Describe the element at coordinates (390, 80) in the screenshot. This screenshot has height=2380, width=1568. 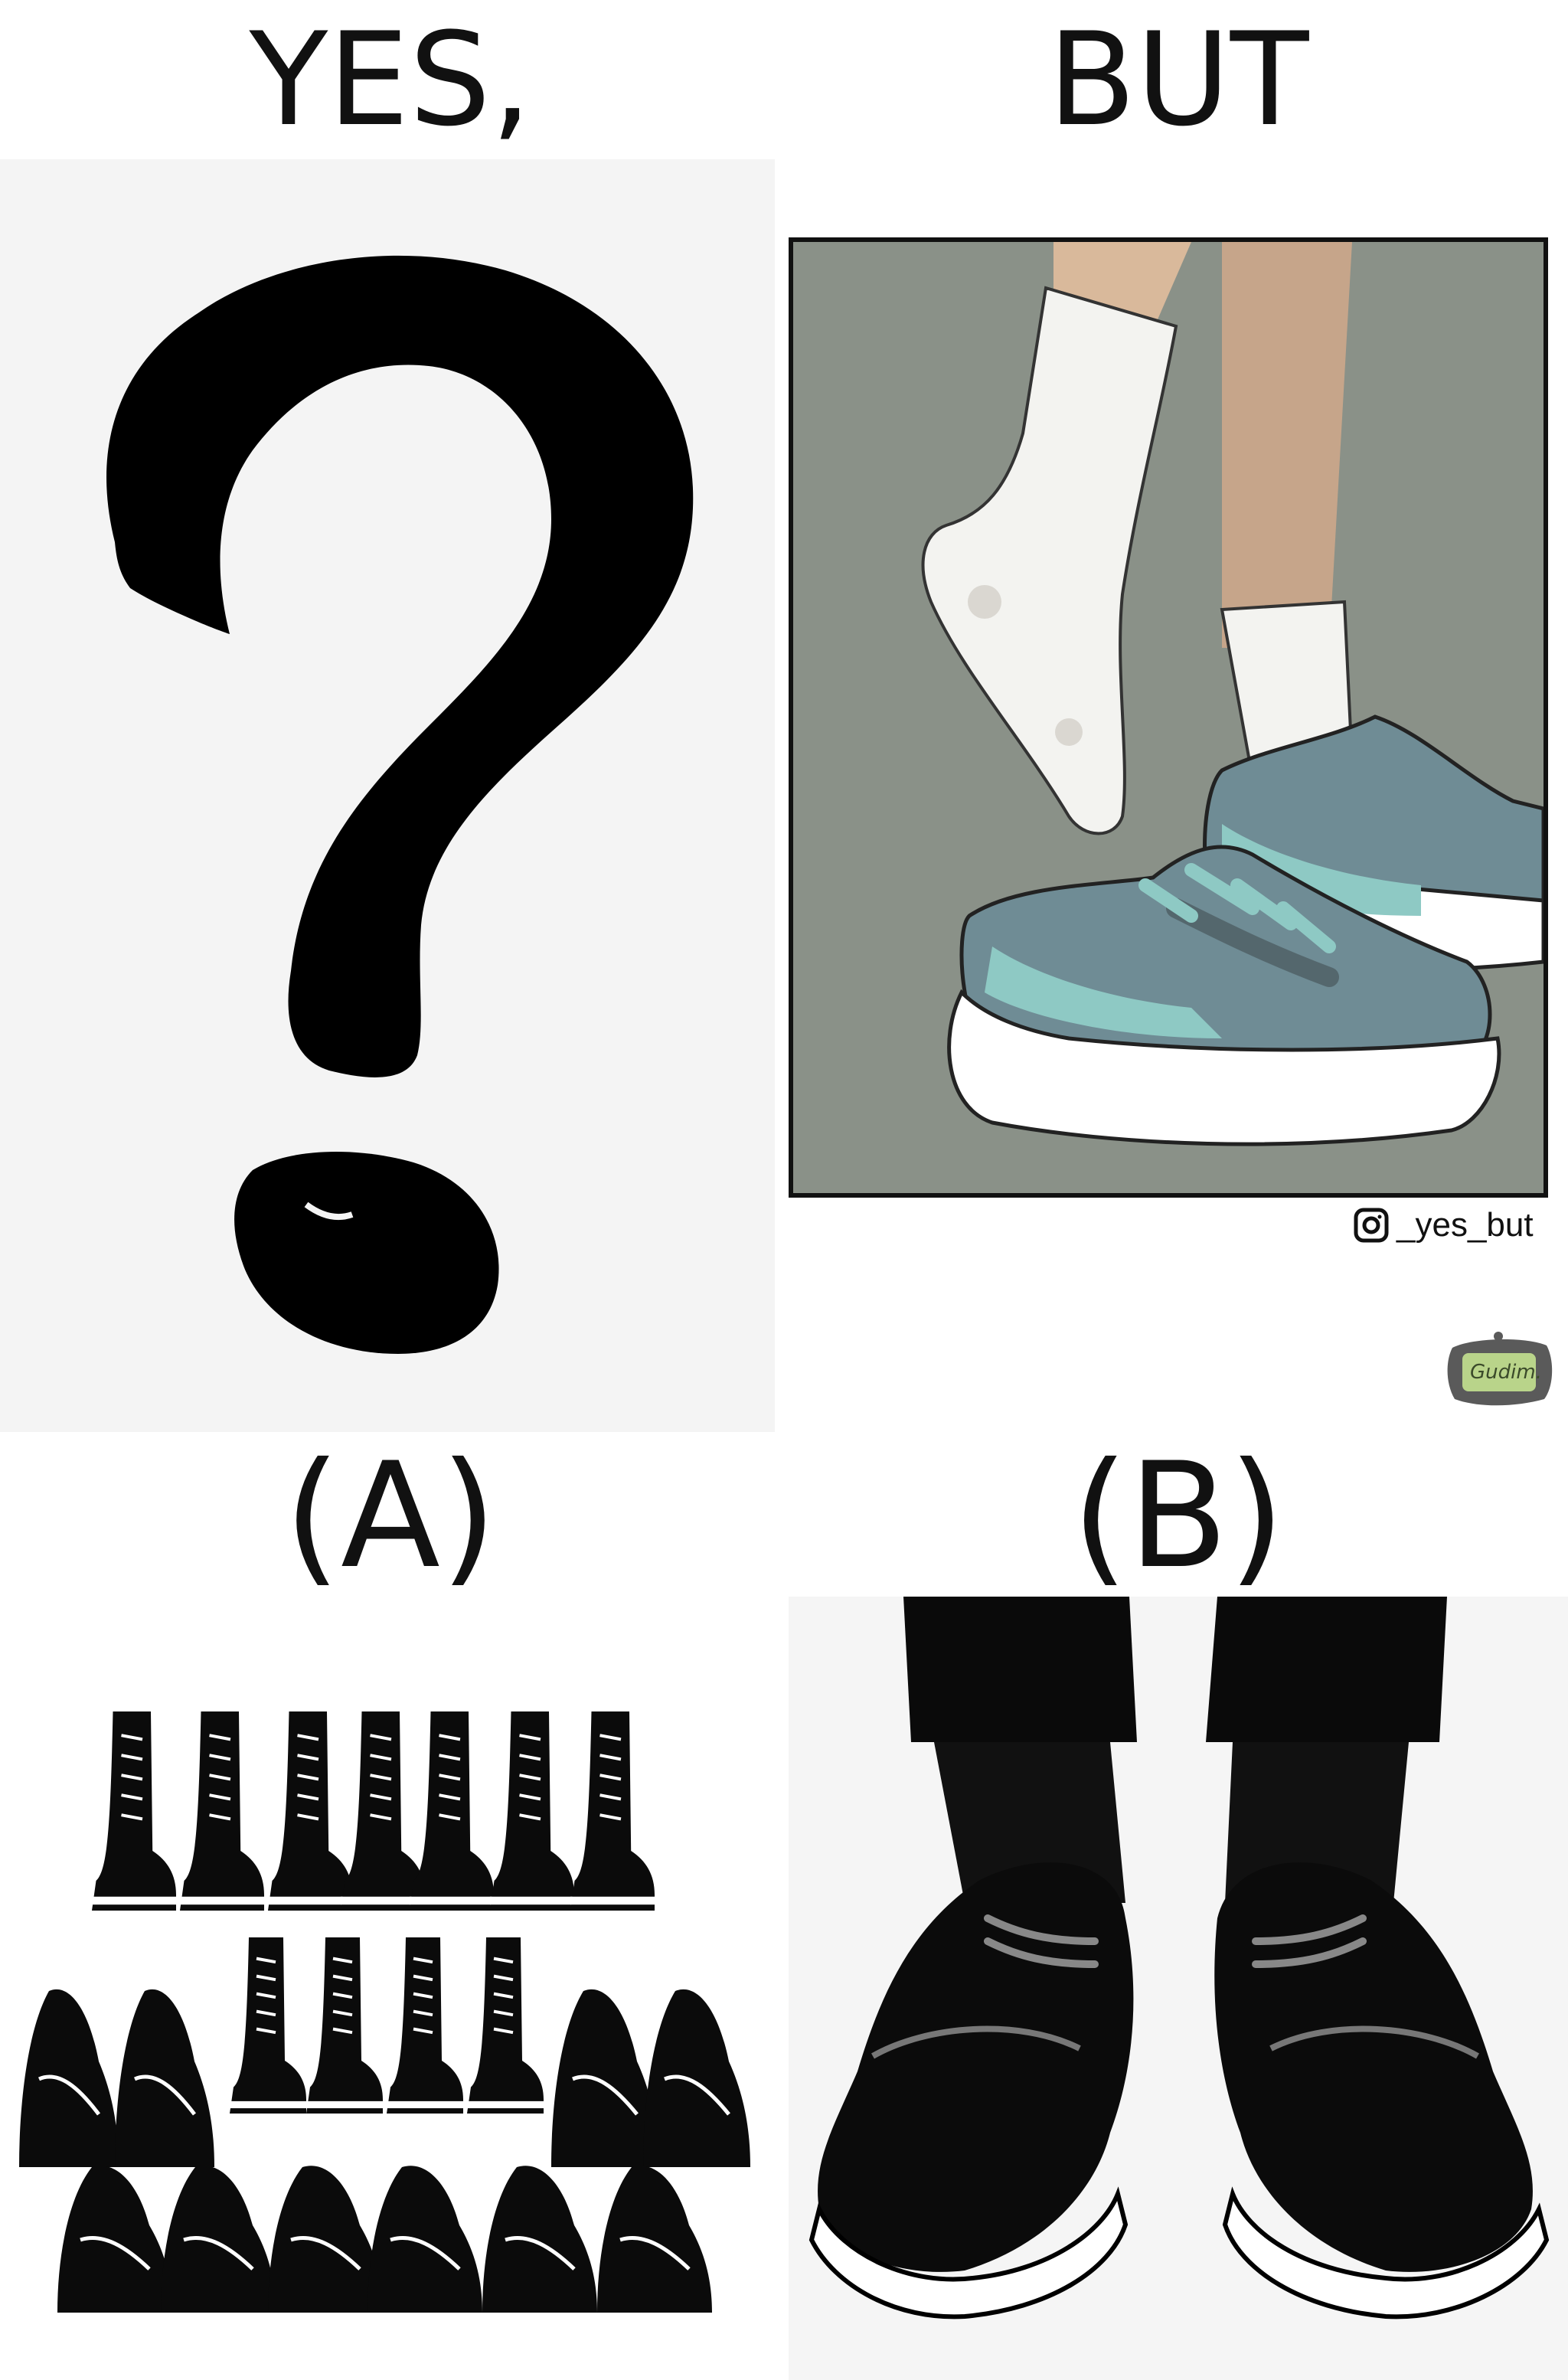
I see `heading-yes: YES,` at that location.